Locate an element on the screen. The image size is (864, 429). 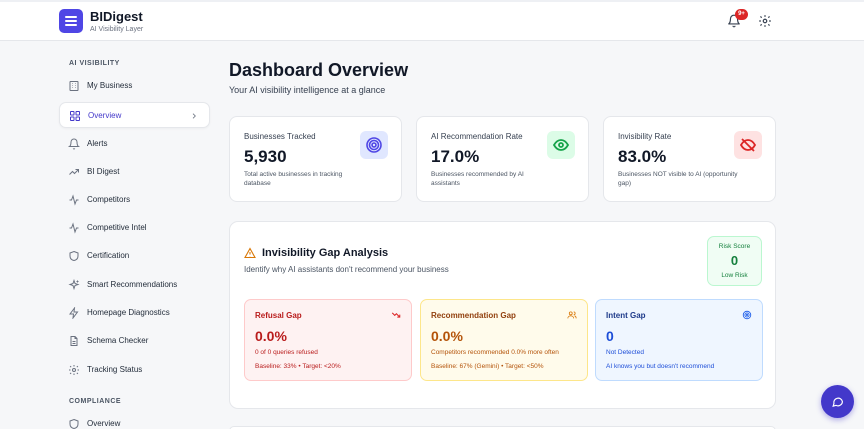
stat-value: 17.0% is located at coordinates (455, 156).